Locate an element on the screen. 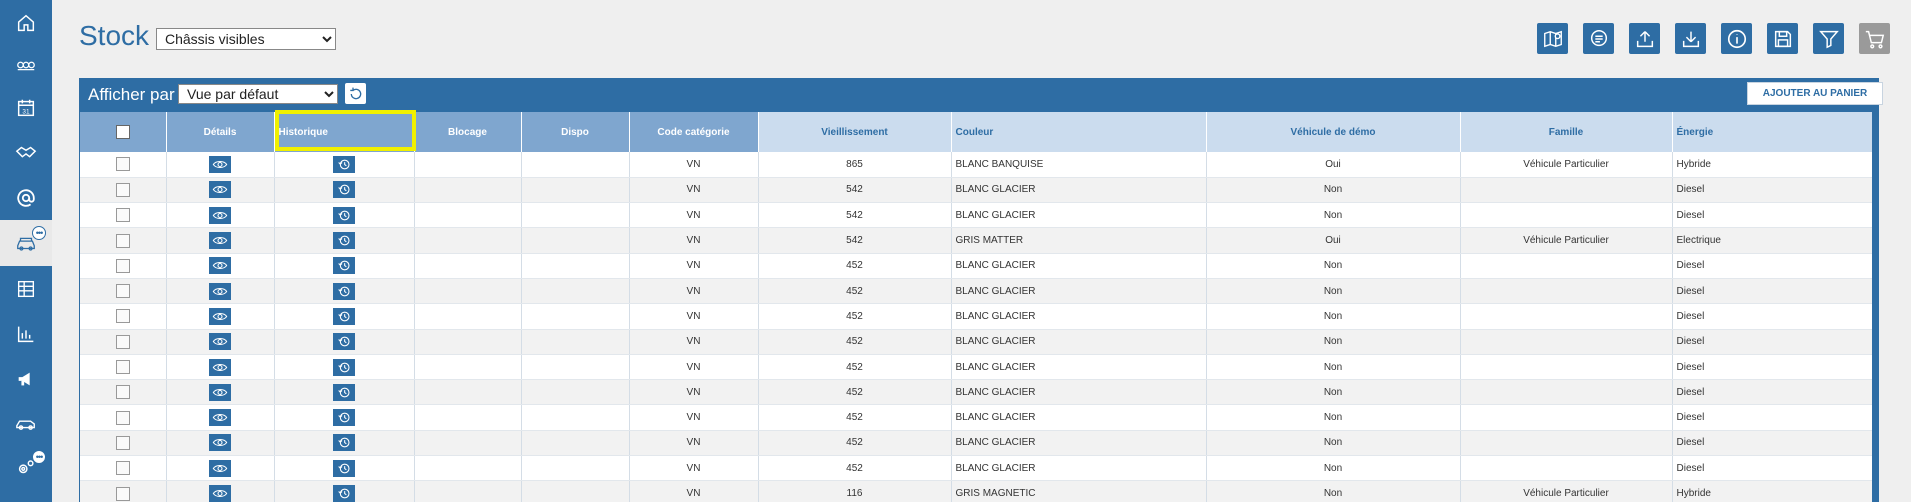 The height and width of the screenshot is (502, 1911). filter-button is located at coordinates (1828, 38).